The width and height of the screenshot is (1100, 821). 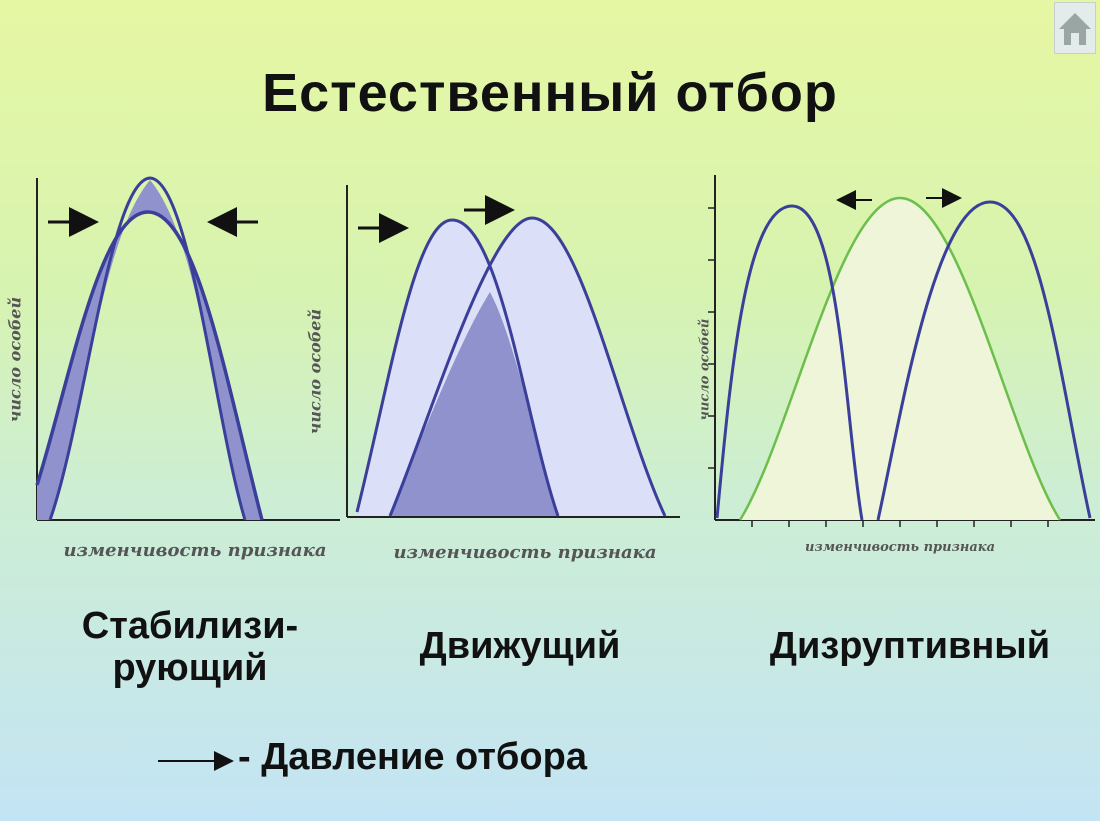 I want to click on y-ticks, so click(x=711, y=338).